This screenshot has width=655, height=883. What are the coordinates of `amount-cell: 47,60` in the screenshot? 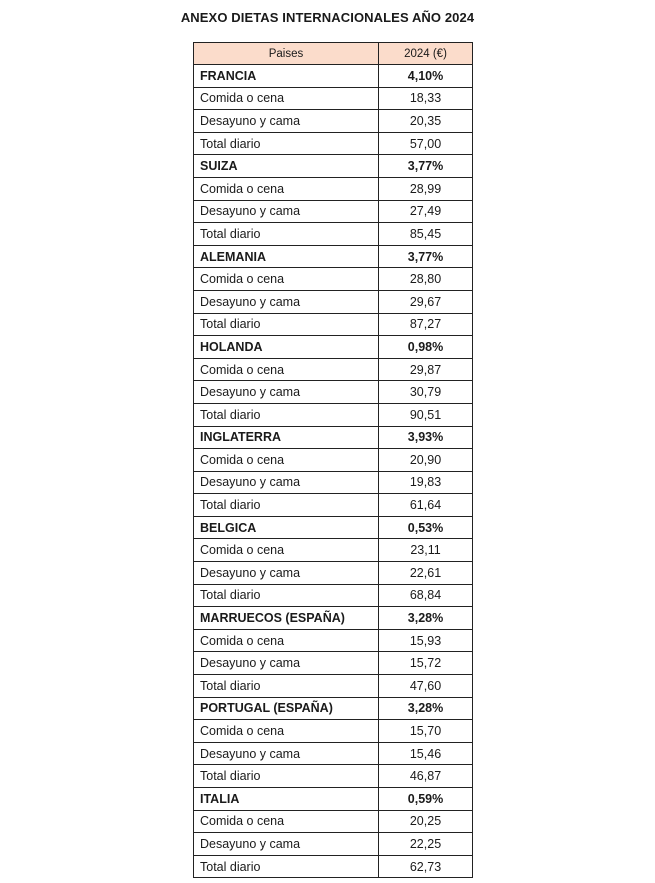 It's located at (425, 686).